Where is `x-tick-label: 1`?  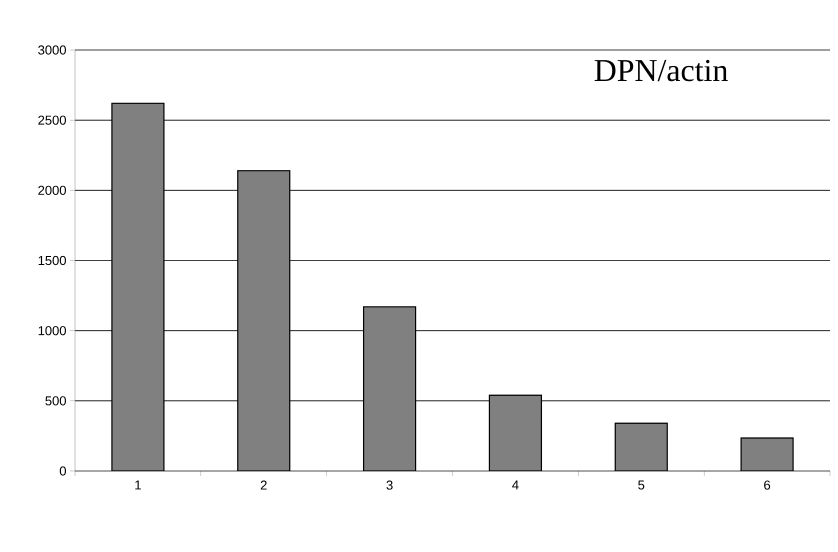 x-tick-label: 1 is located at coordinates (138, 485).